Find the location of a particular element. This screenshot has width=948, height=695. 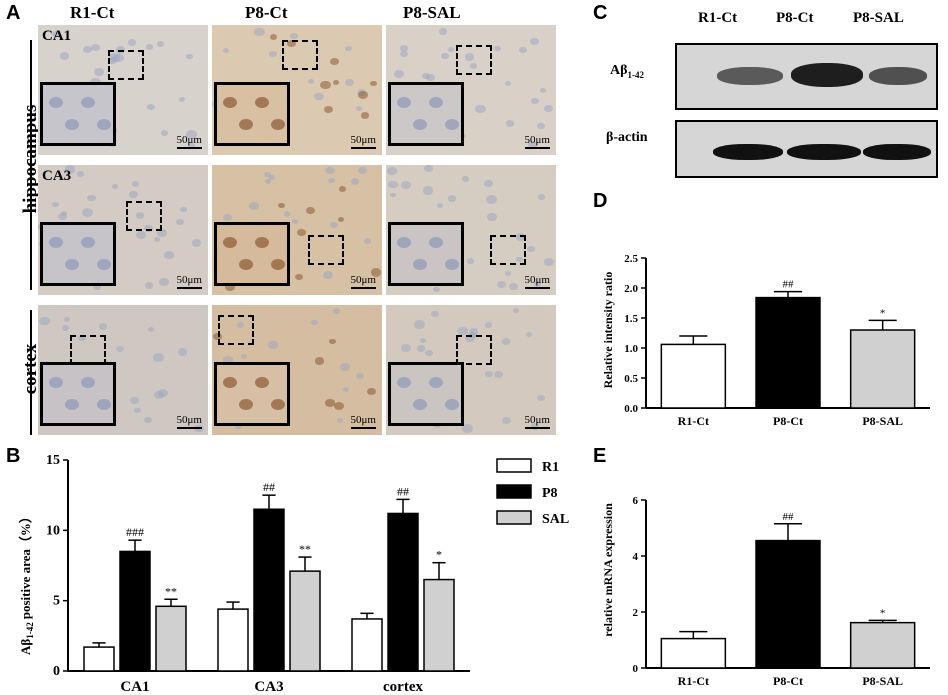

chart-e-y-tick-label: 4 is located at coordinates (636, 557).